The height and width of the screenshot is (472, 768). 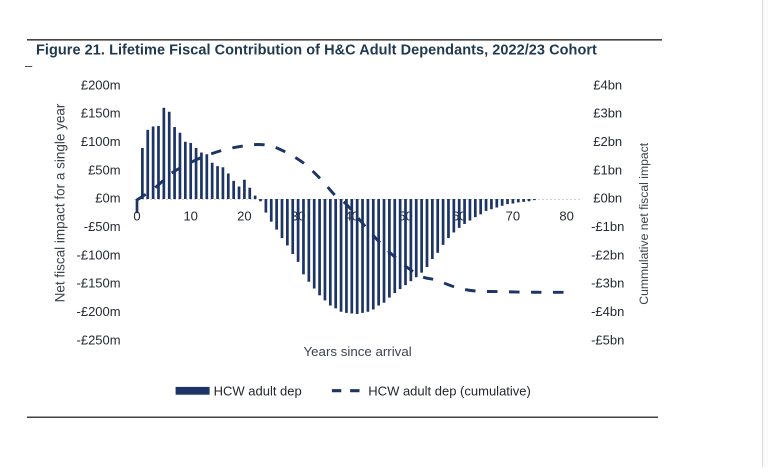 I want to click on svg-text:Net fiscal impact for a single: Net fiscal impact for a single year, so click(x=60, y=202).